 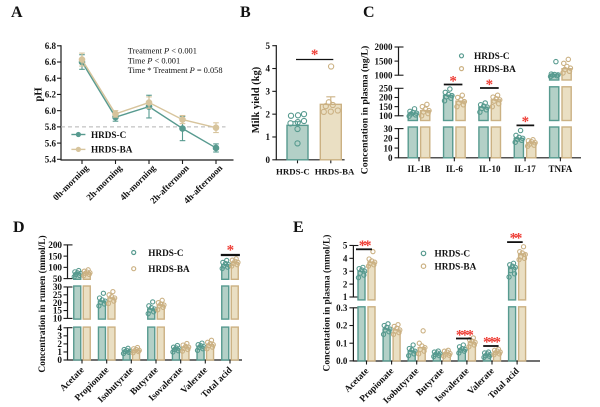 I want to click on y-tick-label-e: 1, so click(x=345, y=297).